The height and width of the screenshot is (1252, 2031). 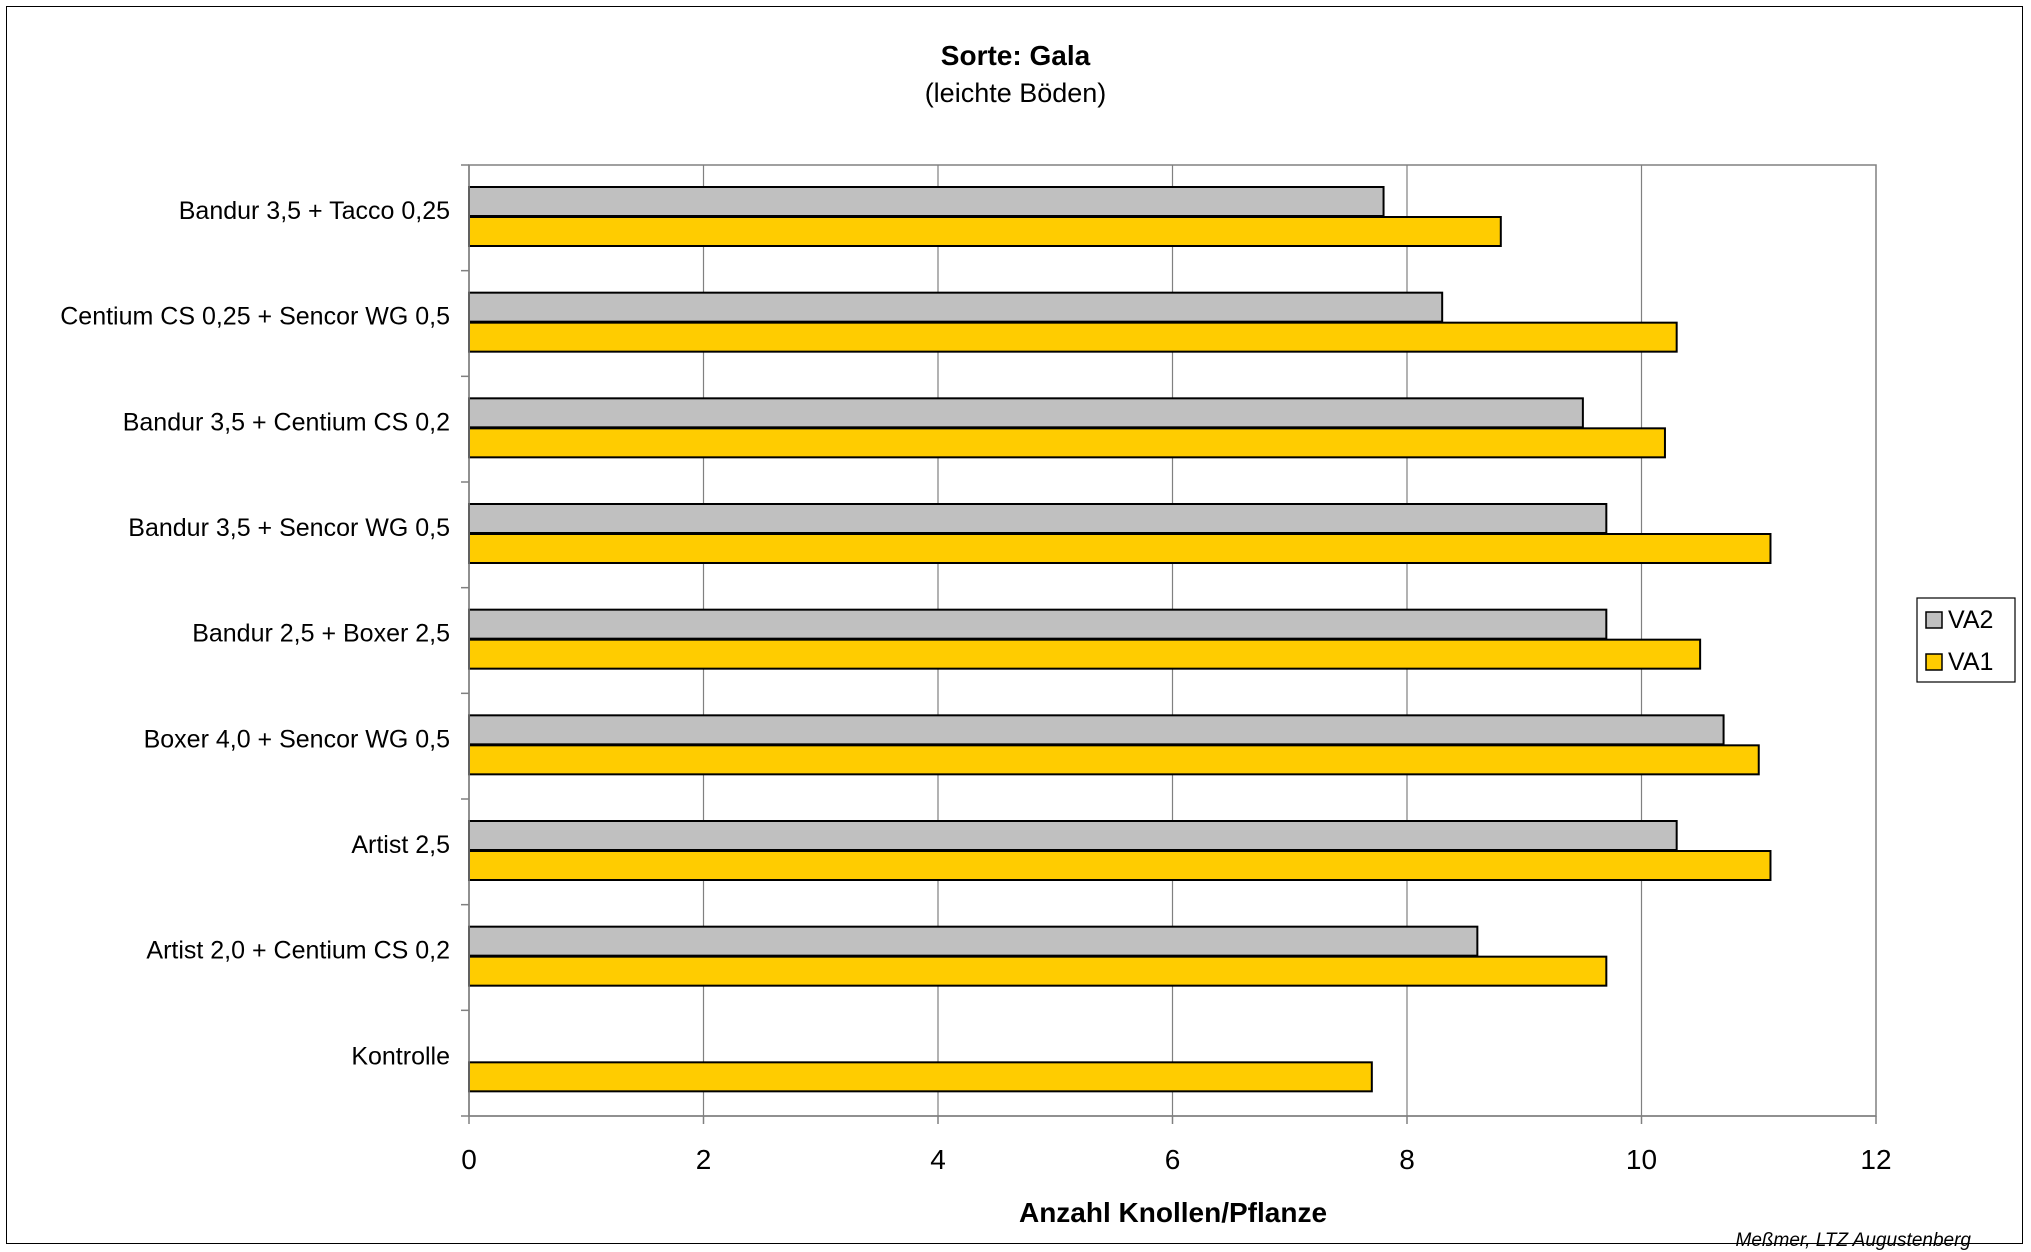 What do you see at coordinates (469, 1159) in the screenshot?
I see `x-tick-label: 0` at bounding box center [469, 1159].